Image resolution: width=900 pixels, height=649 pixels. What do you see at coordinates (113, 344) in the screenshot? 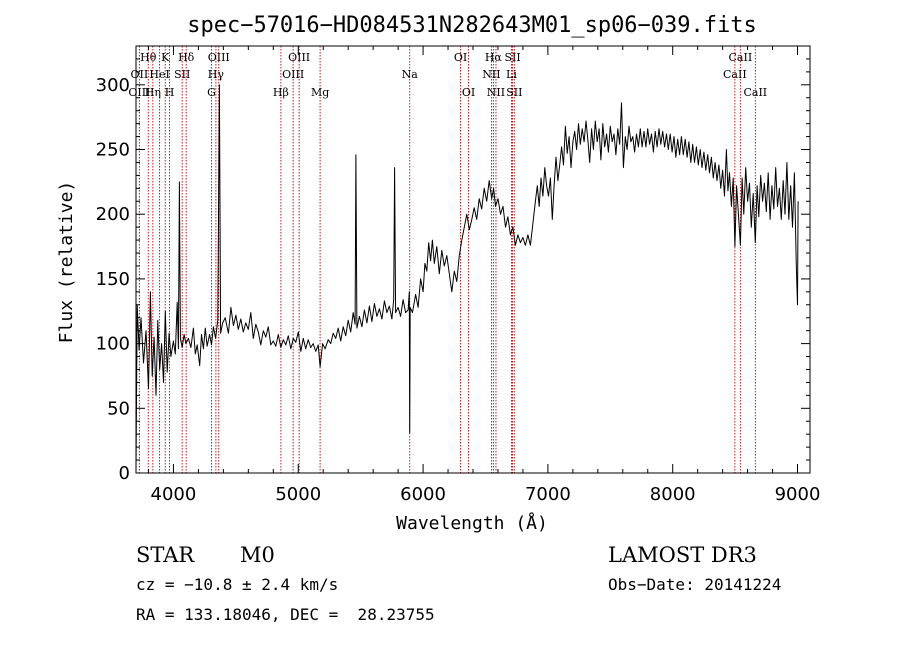
I see `y-tick-label: 100` at bounding box center [113, 344].